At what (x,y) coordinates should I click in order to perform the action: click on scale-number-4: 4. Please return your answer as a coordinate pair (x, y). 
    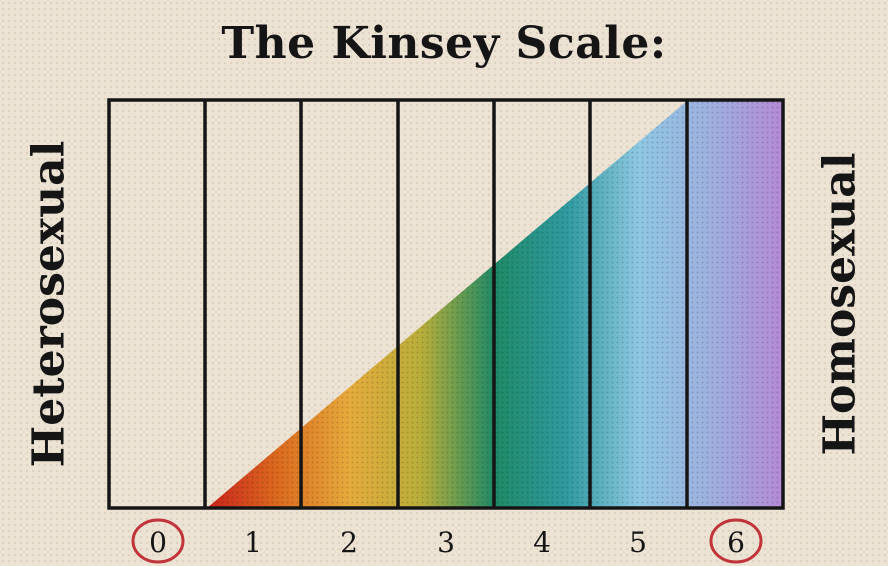
    Looking at the image, I should click on (542, 542).